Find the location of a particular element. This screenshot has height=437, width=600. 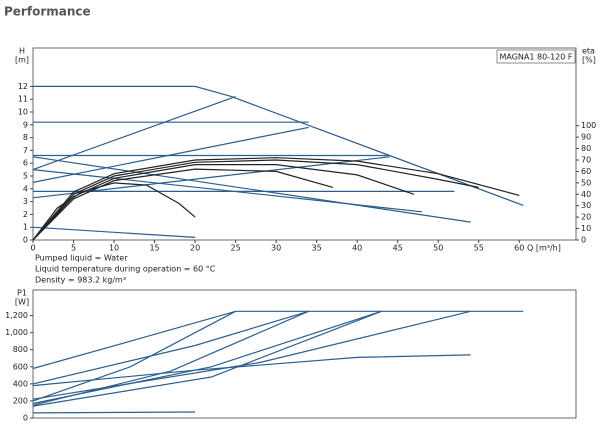

note: Density = 983.2 kg/m³ is located at coordinates (80, 280).